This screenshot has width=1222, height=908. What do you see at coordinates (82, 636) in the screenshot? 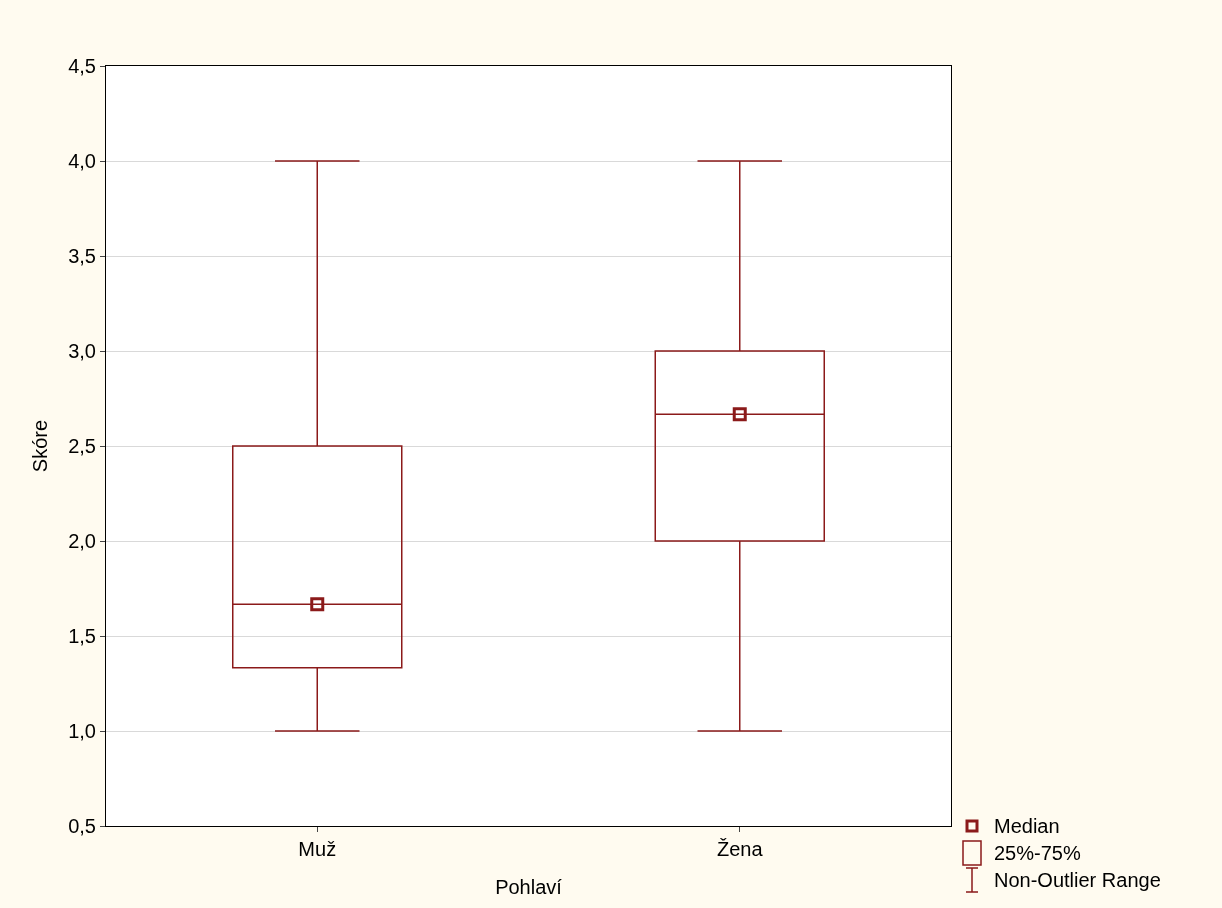
I see `y-tick-label: 1,5` at bounding box center [82, 636].